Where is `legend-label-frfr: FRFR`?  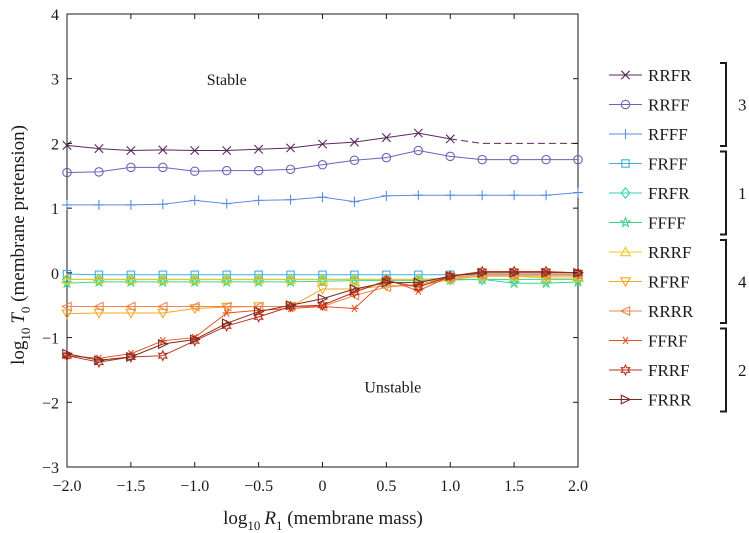
legend-label-frfr: FRFR is located at coordinates (669, 193).